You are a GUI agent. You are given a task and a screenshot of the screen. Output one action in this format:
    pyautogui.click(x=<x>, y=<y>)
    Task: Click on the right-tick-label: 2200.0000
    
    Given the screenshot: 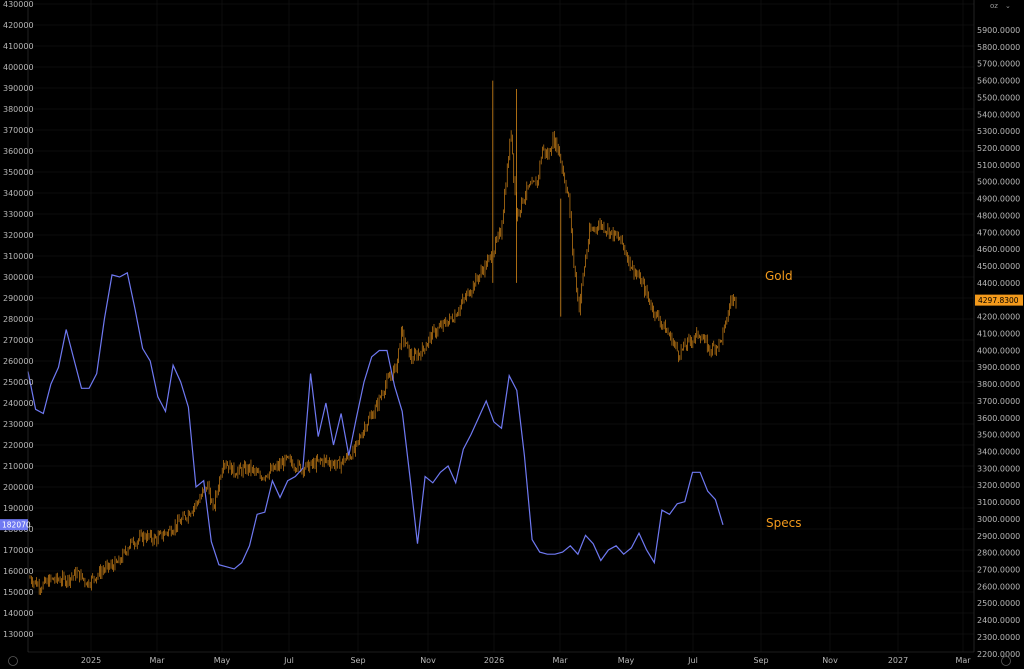 What is the action you would take?
    pyautogui.click(x=998, y=654)
    